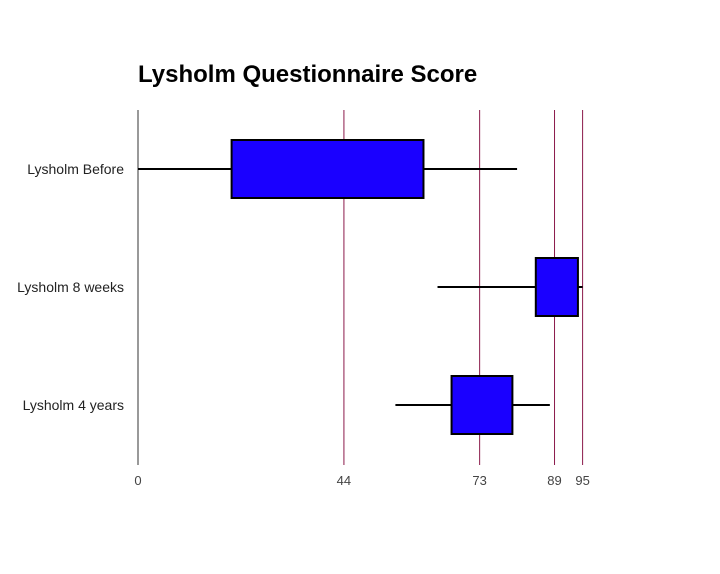 The height and width of the screenshot is (574, 720). Describe the element at coordinates (137, 480) in the screenshot. I see `x-tick-label: 0` at that location.